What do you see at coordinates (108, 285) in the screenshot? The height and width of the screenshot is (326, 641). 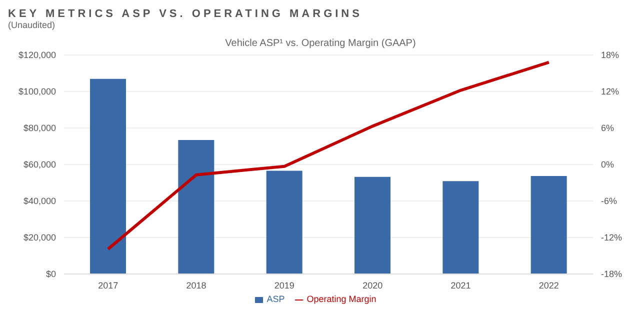 I see `x-tick-label: 2017` at bounding box center [108, 285].